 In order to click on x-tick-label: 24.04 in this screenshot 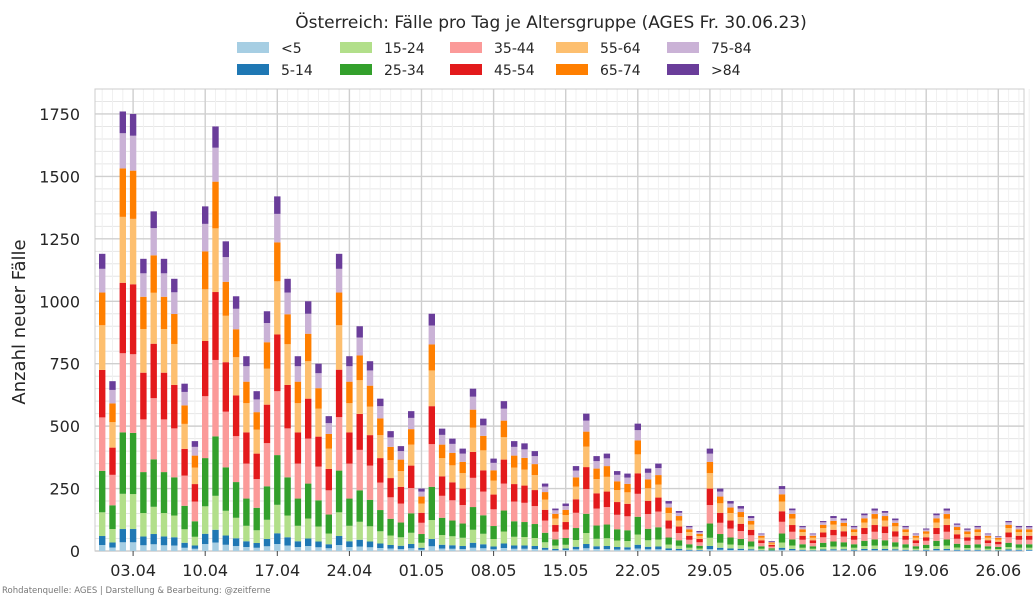, I will do `click(349, 570)`.